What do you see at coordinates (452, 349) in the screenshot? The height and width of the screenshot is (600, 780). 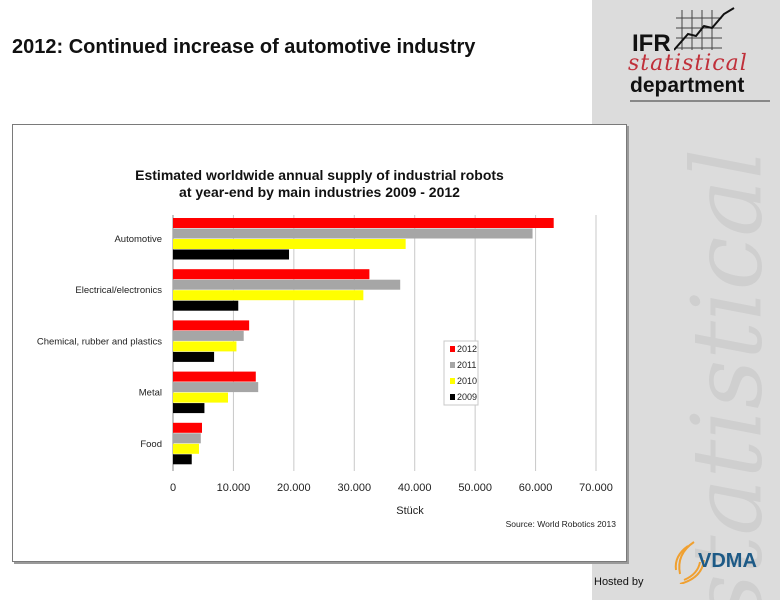 I see `legend-swatch-2012` at bounding box center [452, 349].